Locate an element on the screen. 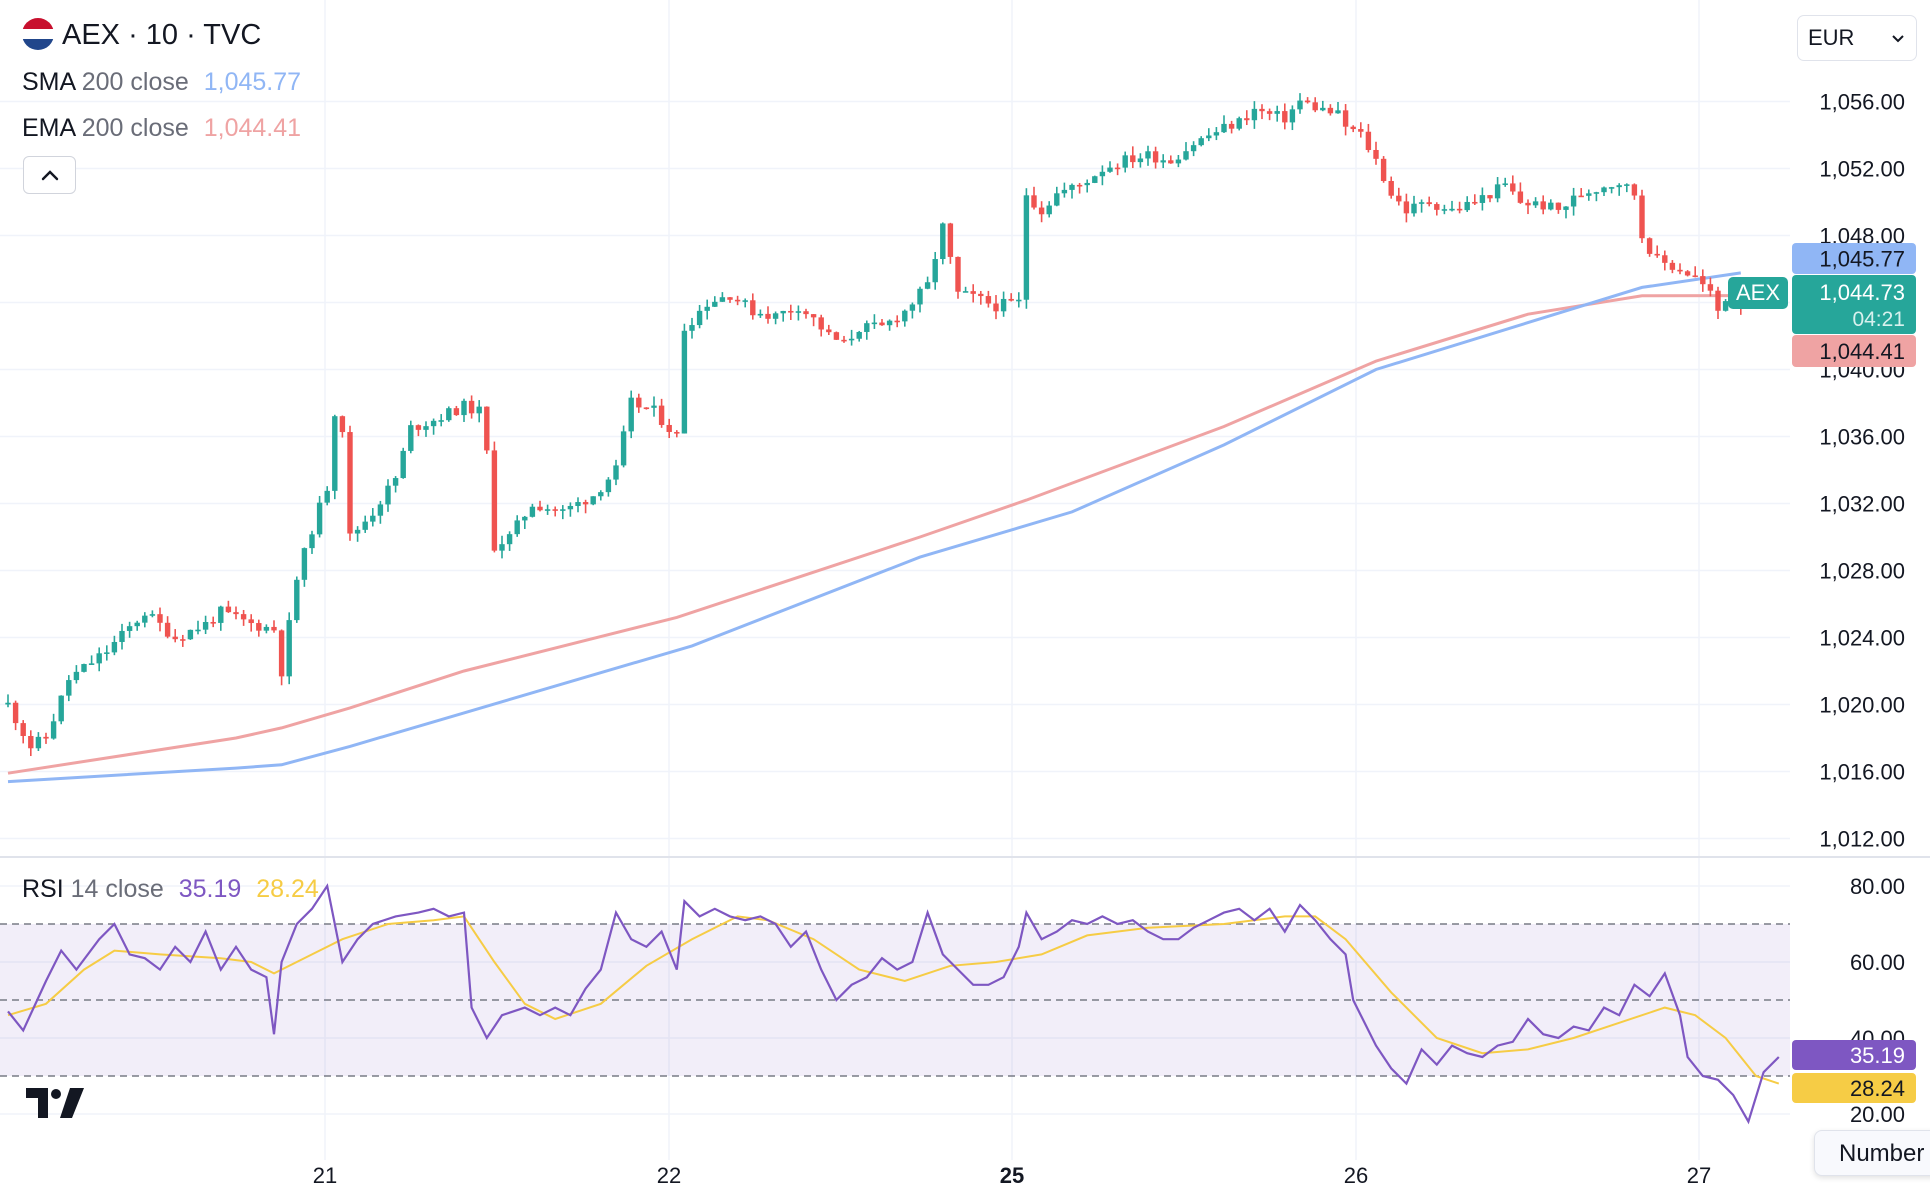 Image resolution: width=1930 pixels, height=1204 pixels. ema-legend: EMA 200 close 1,044.41 is located at coordinates (161, 128).